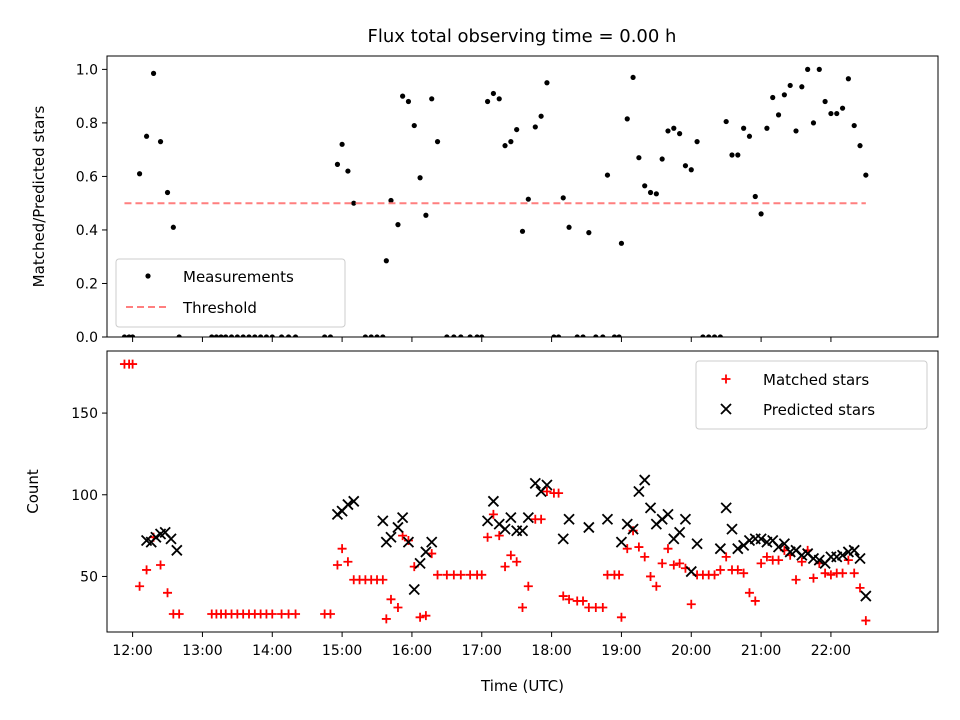  Describe the element at coordinates (238, 277) in the screenshot. I see `legend-label: Measurements` at that location.